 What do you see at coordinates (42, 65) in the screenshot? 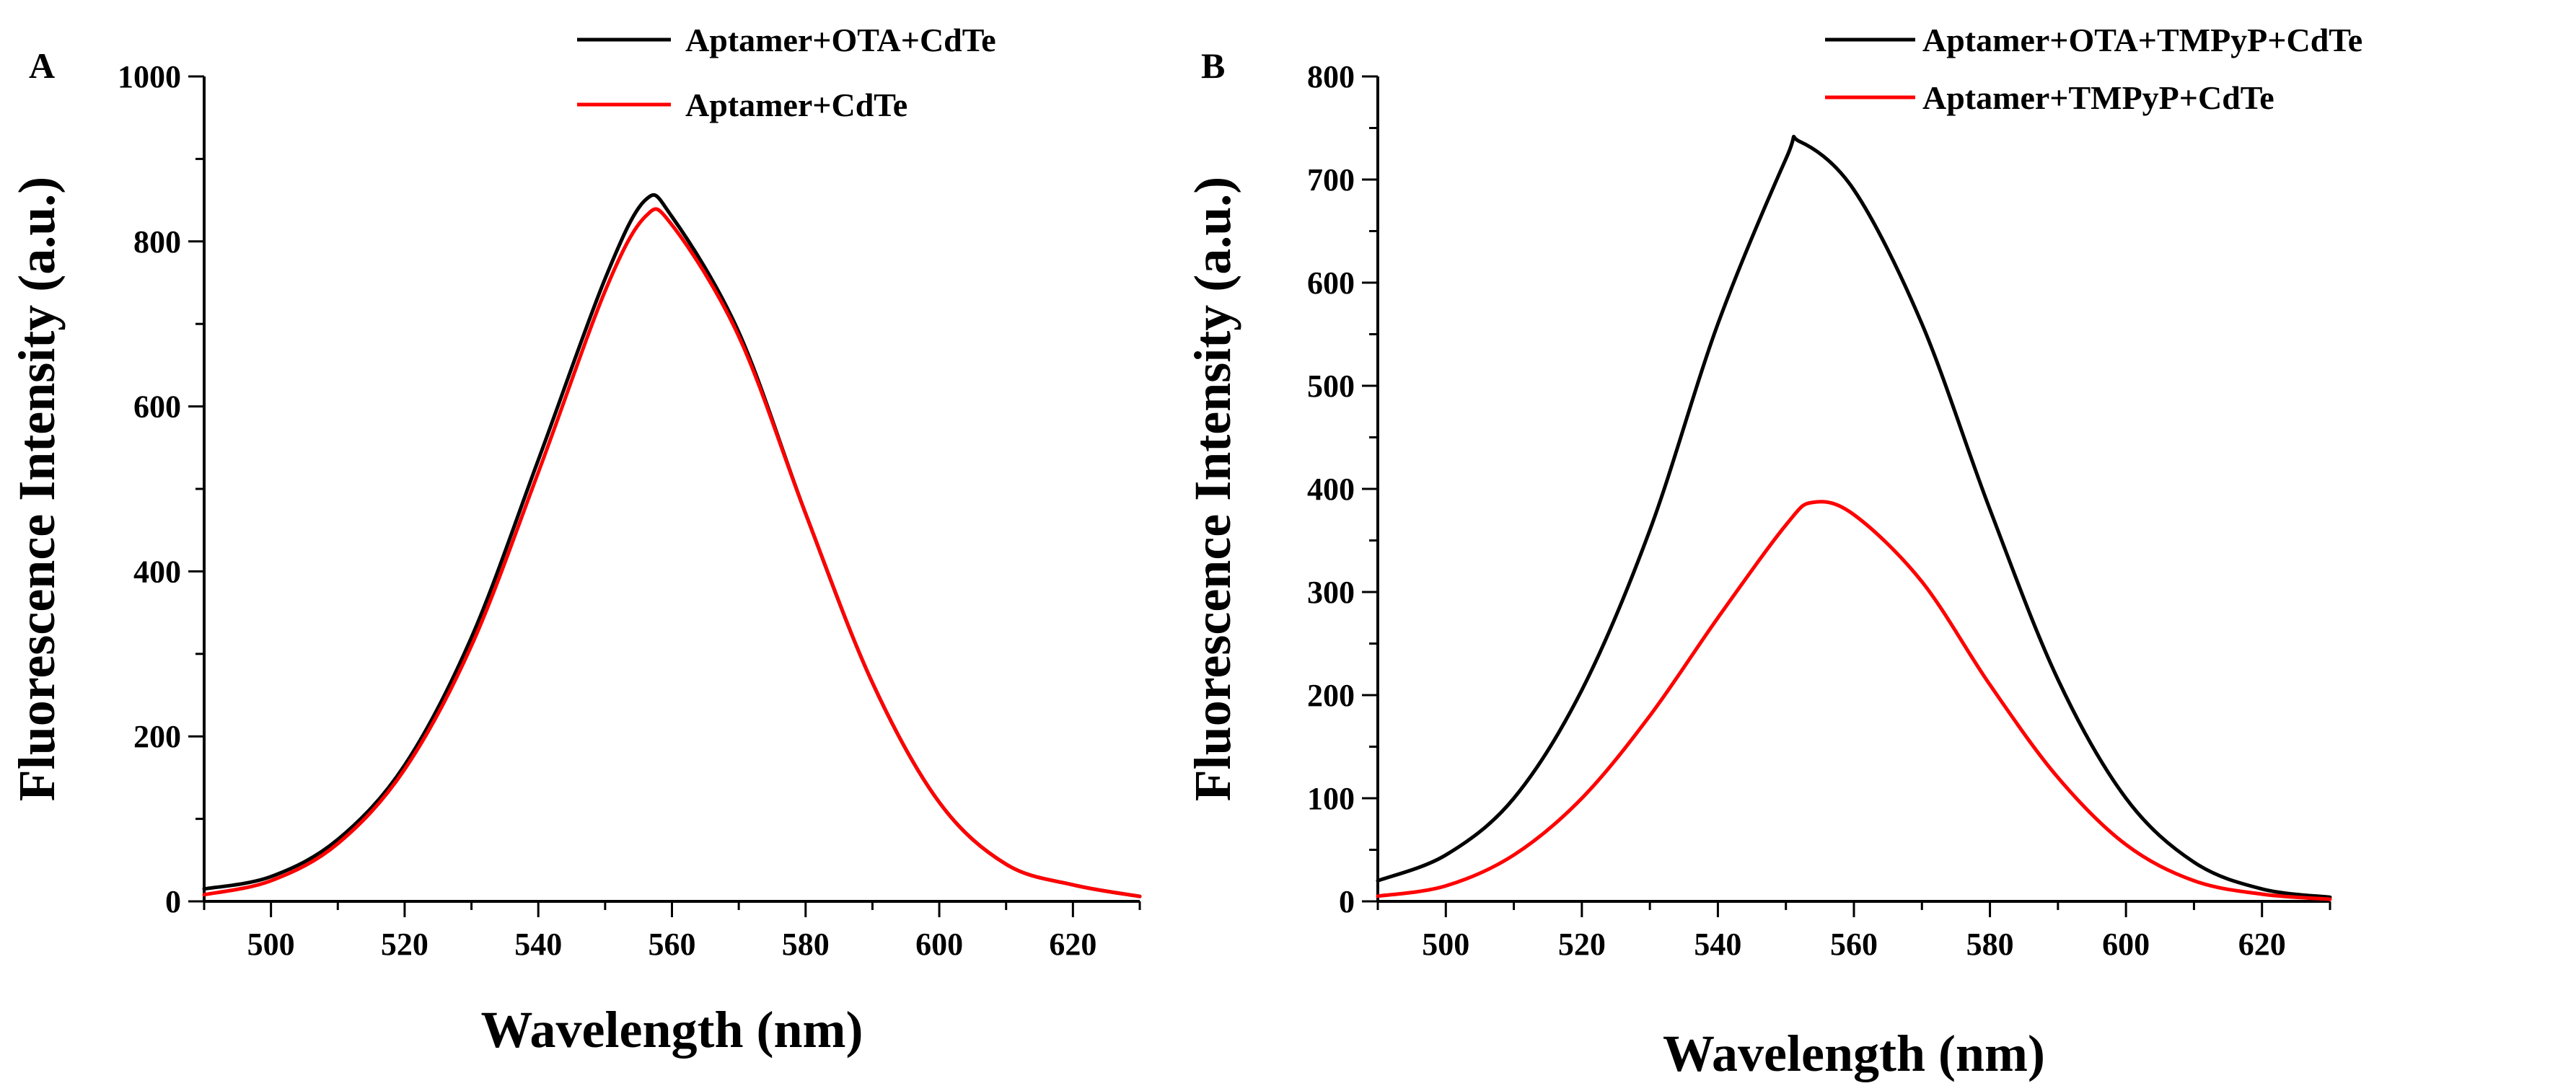
I see `panel-label: A` at bounding box center [42, 65].